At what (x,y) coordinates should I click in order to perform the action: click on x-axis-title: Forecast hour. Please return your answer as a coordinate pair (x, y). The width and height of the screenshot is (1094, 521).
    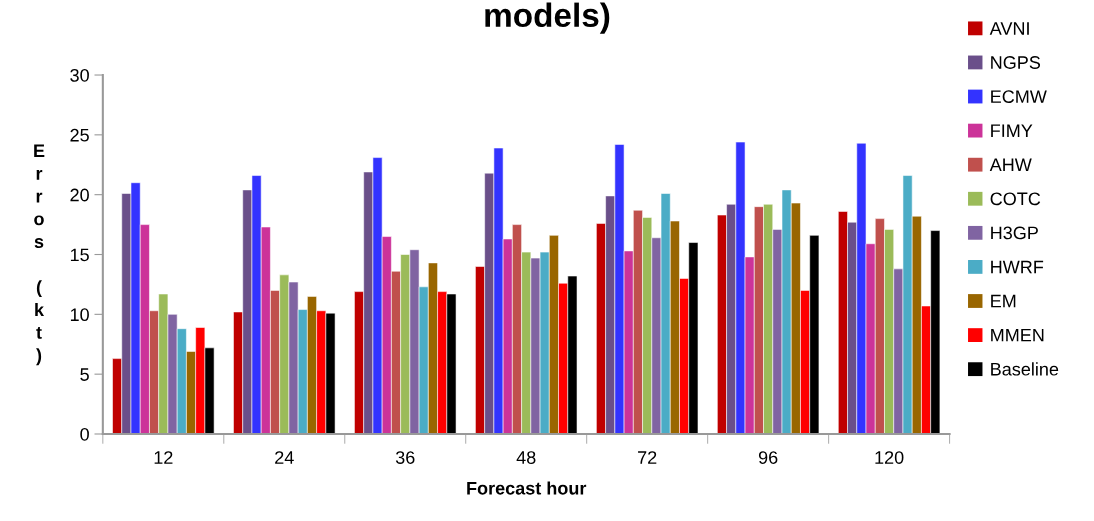
    Looking at the image, I should click on (527, 488).